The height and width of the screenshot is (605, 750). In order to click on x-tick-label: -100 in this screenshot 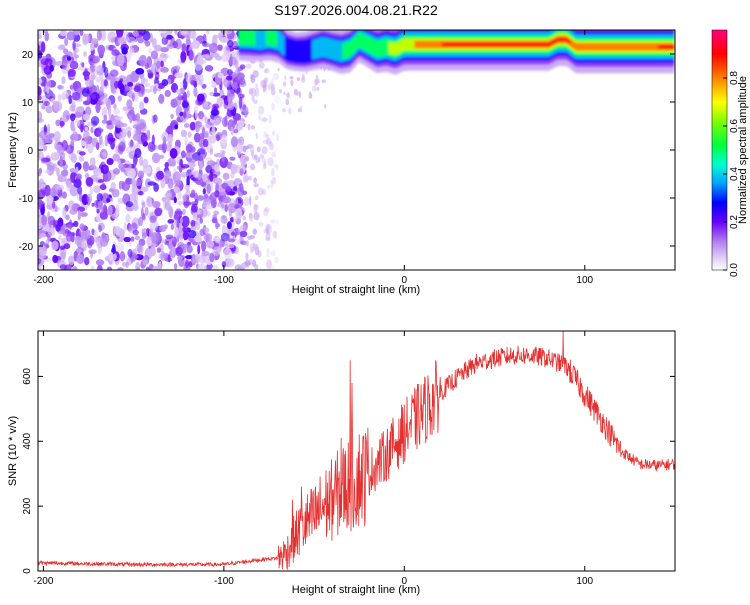, I will do `click(224, 581)`.